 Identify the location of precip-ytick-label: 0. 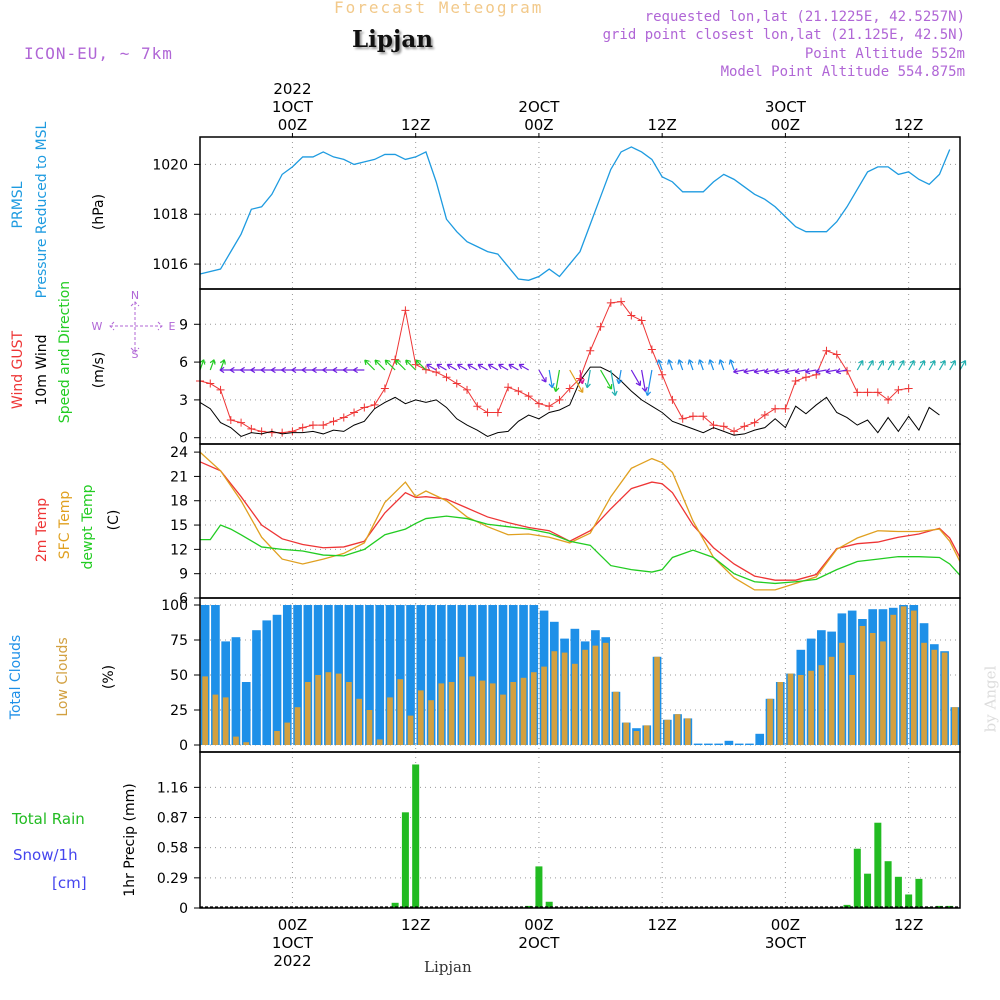
(183, 909).